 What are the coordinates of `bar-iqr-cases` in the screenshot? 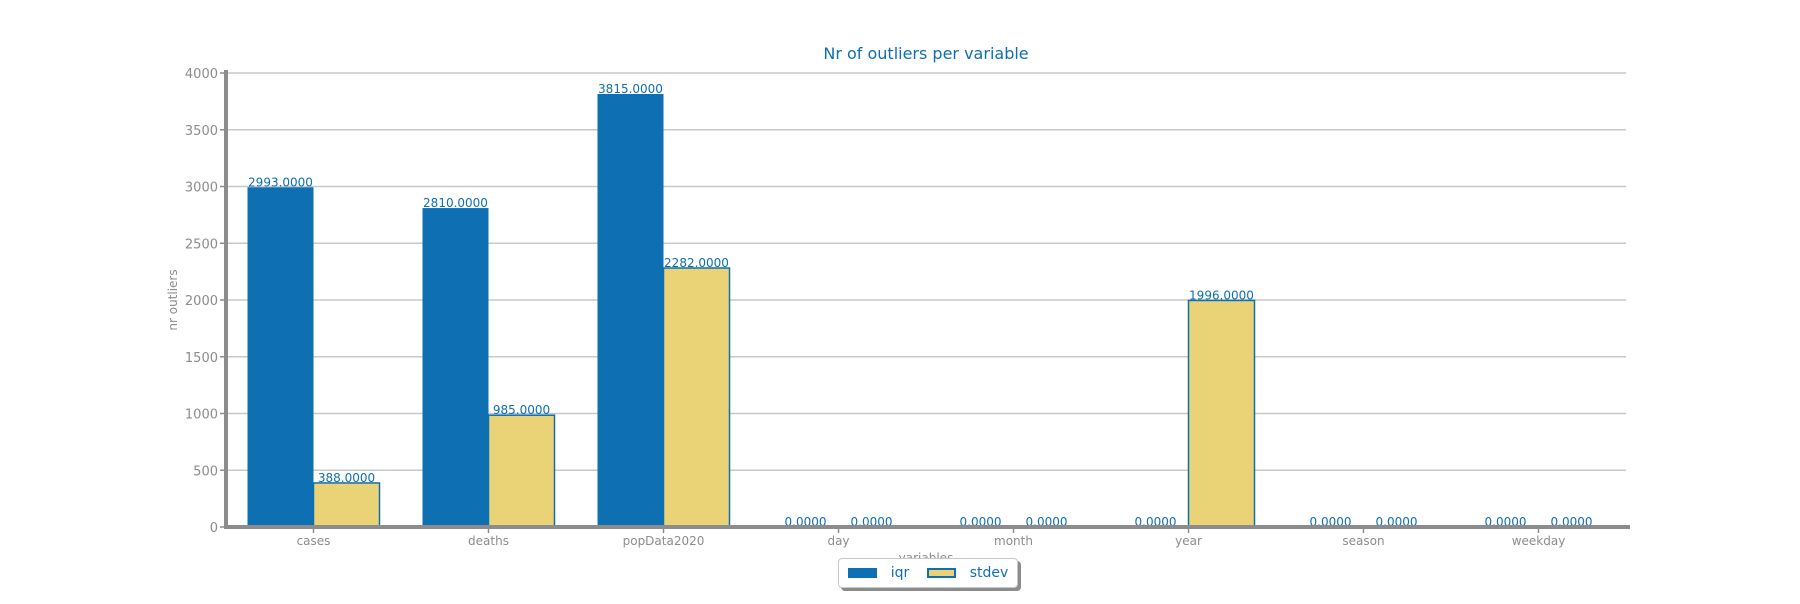 It's located at (280, 357).